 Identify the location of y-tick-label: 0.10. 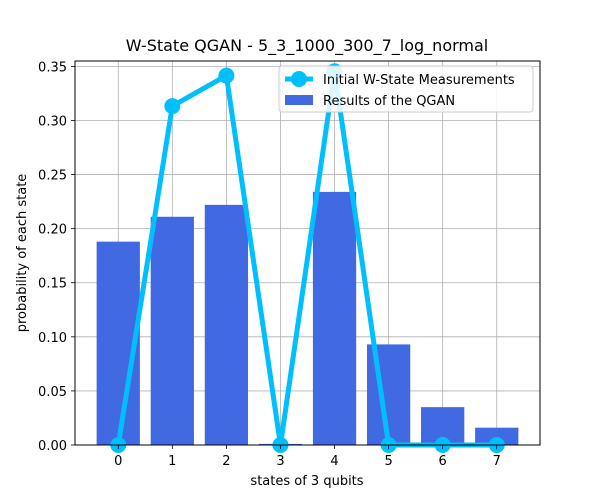
(52, 338).